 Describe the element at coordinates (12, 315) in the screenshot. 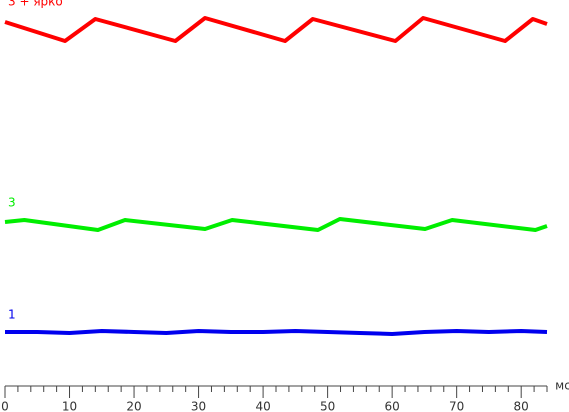

I see `series-label: 1` at that location.